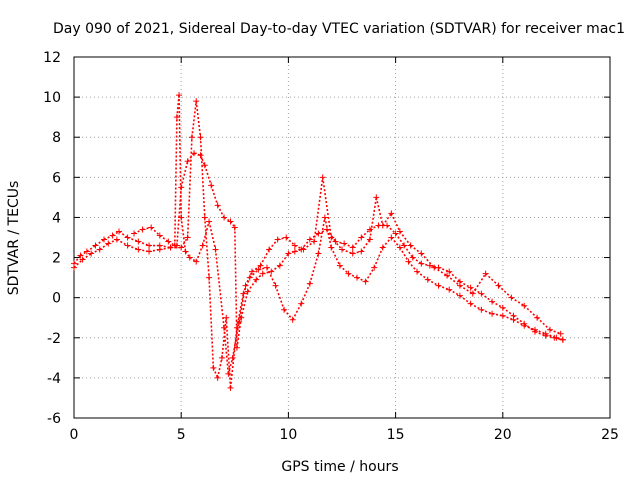 The height and width of the screenshot is (480, 640). I want to click on y-tick-label: -2, so click(54, 339).